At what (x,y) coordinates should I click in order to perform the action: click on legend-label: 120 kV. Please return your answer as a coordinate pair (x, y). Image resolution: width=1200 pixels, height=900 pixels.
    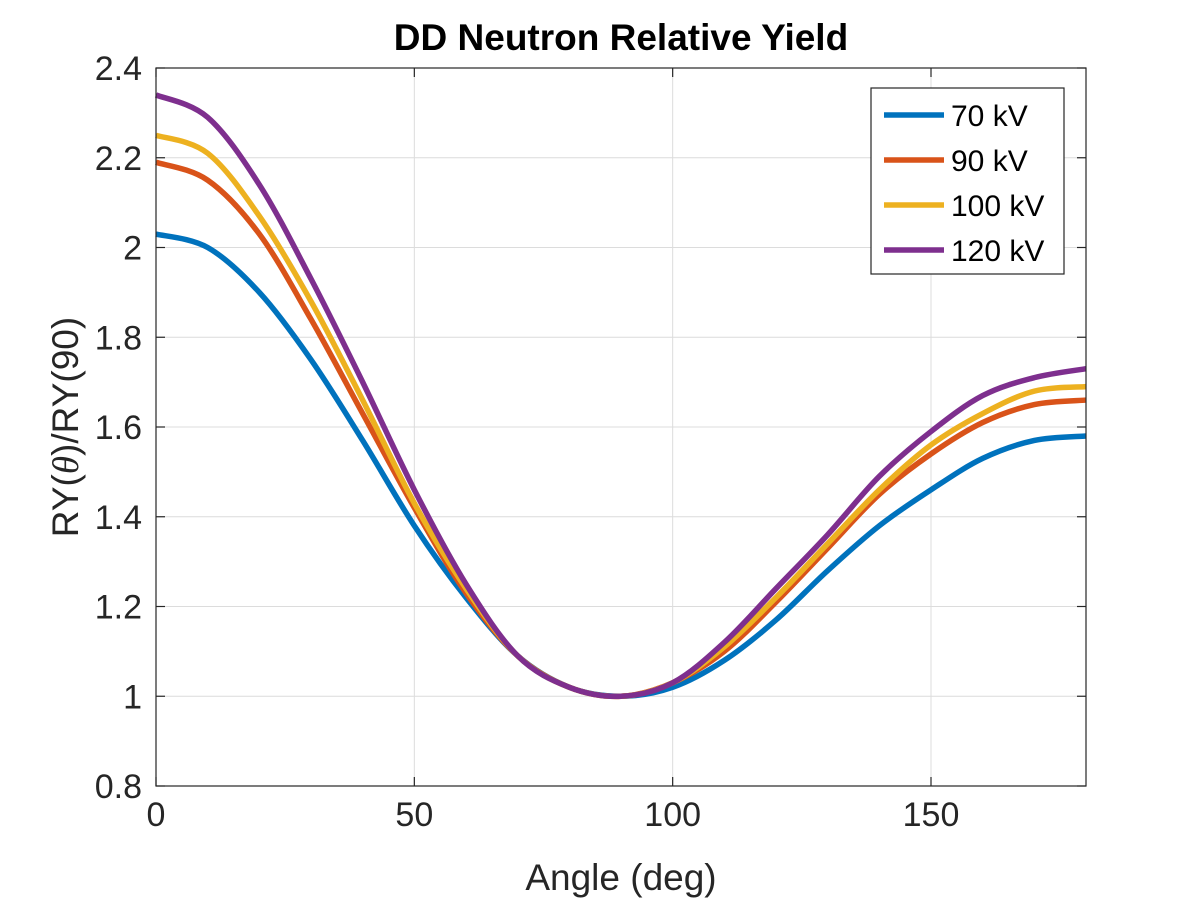
    Looking at the image, I should click on (997, 251).